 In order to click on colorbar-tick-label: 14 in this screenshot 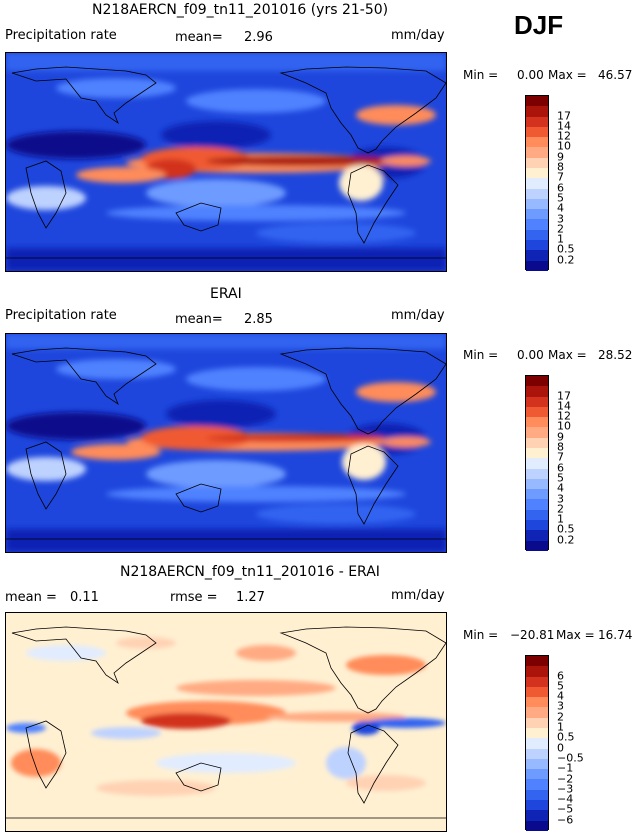, I will do `click(564, 126)`.